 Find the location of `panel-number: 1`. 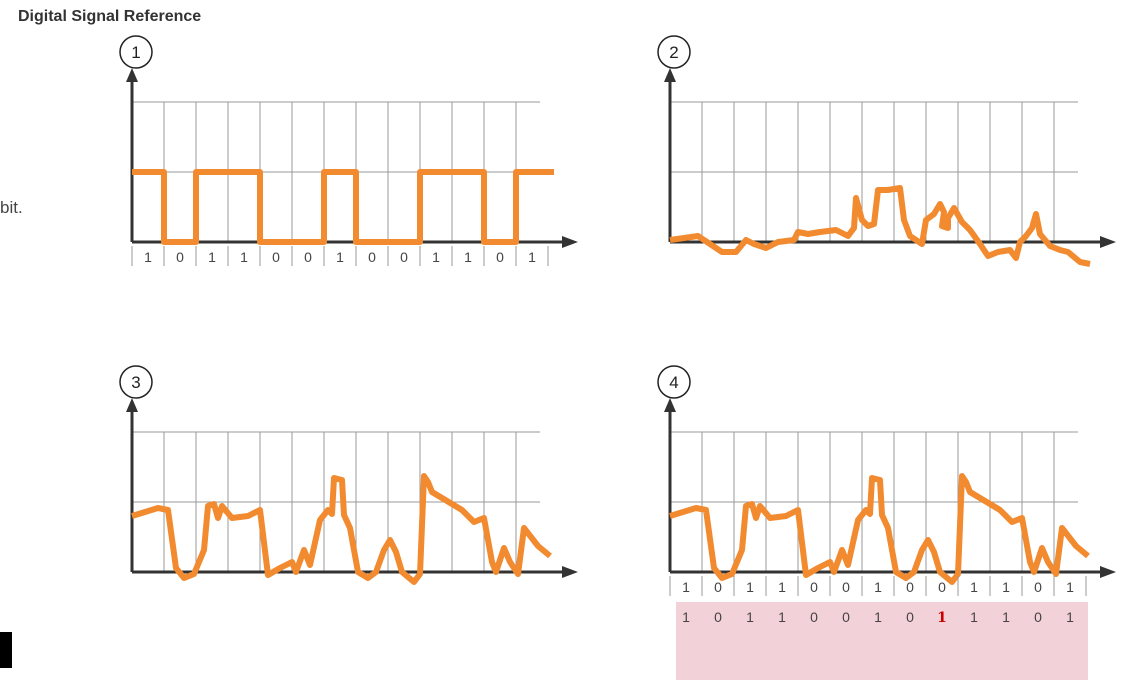

panel-number: 1 is located at coordinates (135, 52).